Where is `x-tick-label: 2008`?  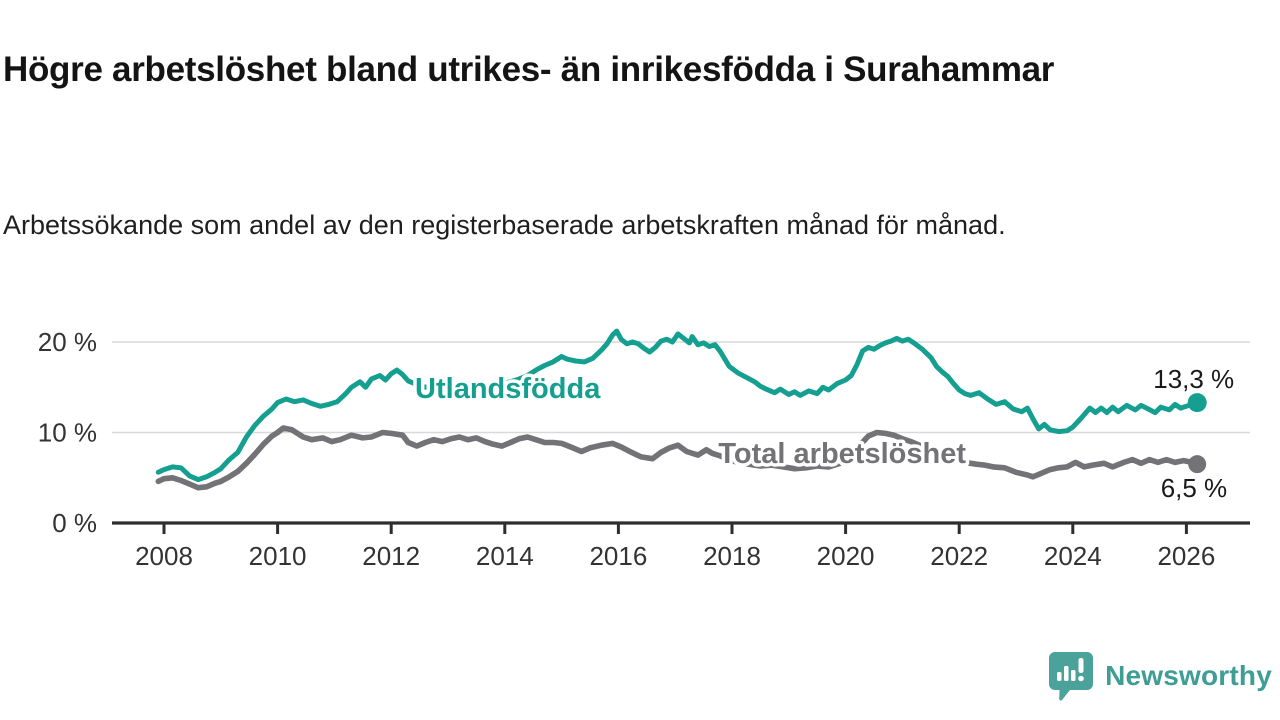 x-tick-label: 2008 is located at coordinates (164, 556).